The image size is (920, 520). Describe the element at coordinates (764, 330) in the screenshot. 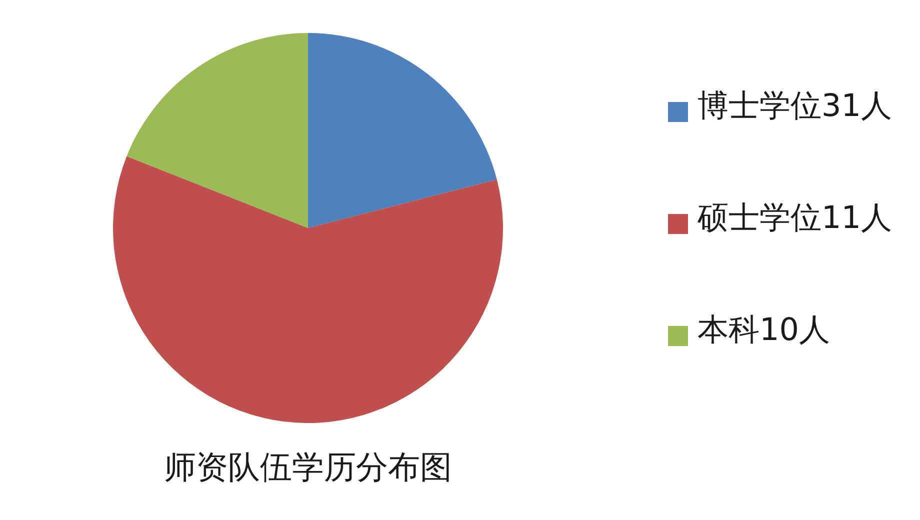

I see `legend-label: 本科10人` at that location.